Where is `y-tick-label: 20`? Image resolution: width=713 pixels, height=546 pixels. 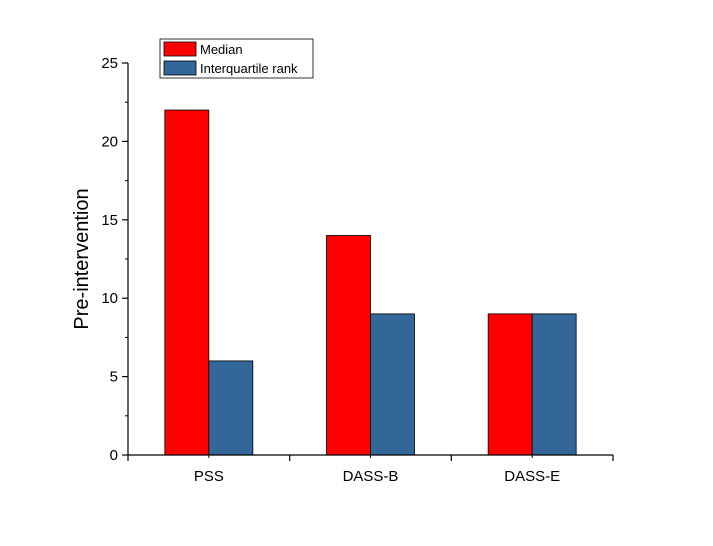
y-tick-label: 20 is located at coordinates (109, 141).